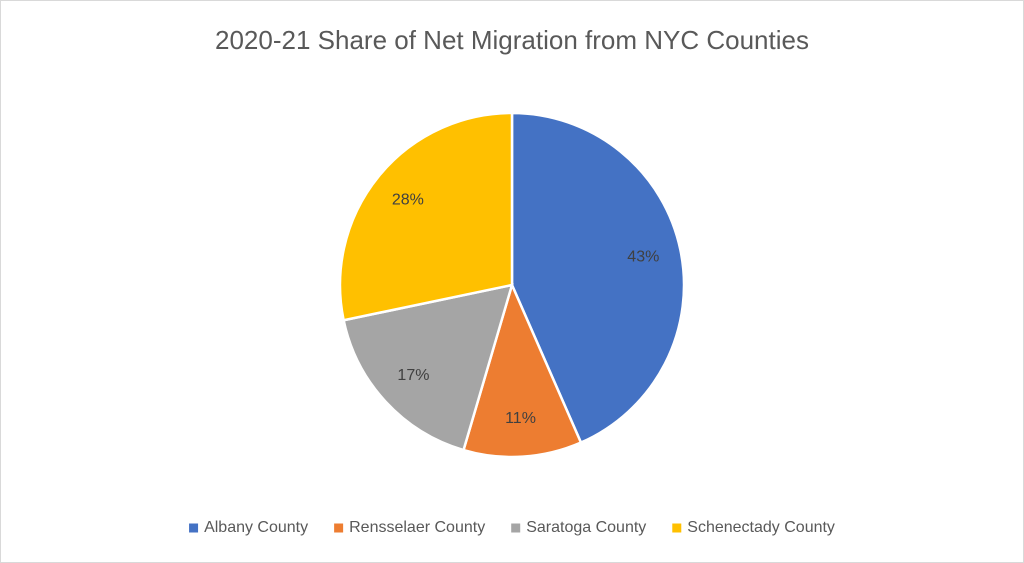 The height and width of the screenshot is (563, 1024). Describe the element at coordinates (413, 375) in the screenshot. I see `data-label: 17%` at that location.